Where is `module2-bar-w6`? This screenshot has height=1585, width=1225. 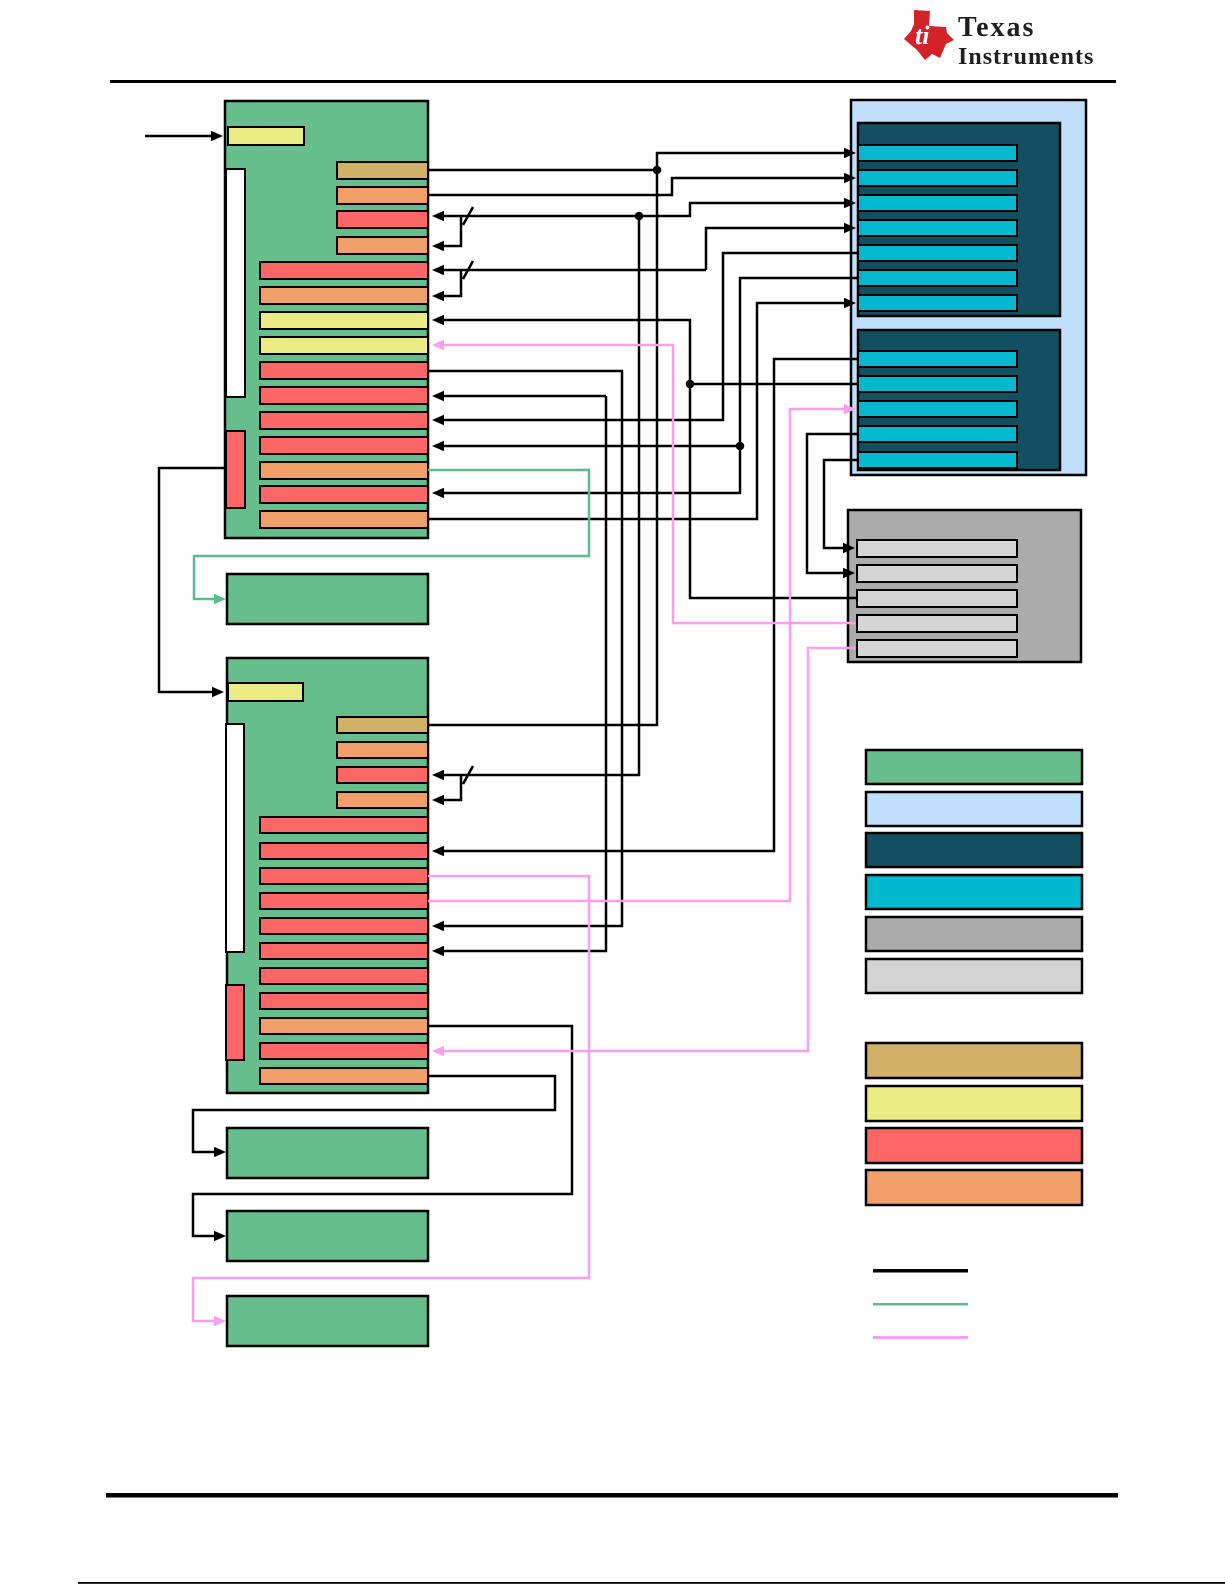
module2-bar-w6 is located at coordinates (344, 951).